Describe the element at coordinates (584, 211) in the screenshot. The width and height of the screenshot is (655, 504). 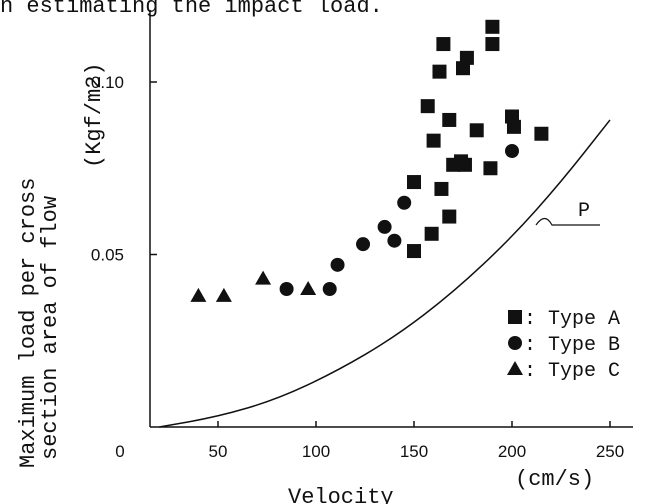
I see `curve-p-label: P` at that location.